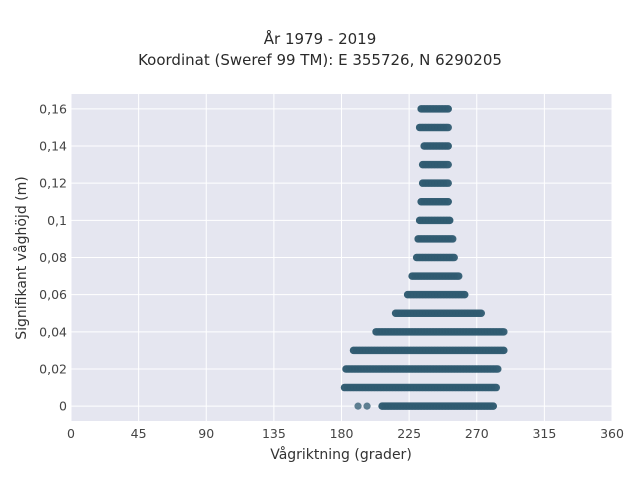 The width and height of the screenshot is (640, 480). Describe the element at coordinates (53, 146) in the screenshot. I see `y-tick-label: 0,14` at that location.